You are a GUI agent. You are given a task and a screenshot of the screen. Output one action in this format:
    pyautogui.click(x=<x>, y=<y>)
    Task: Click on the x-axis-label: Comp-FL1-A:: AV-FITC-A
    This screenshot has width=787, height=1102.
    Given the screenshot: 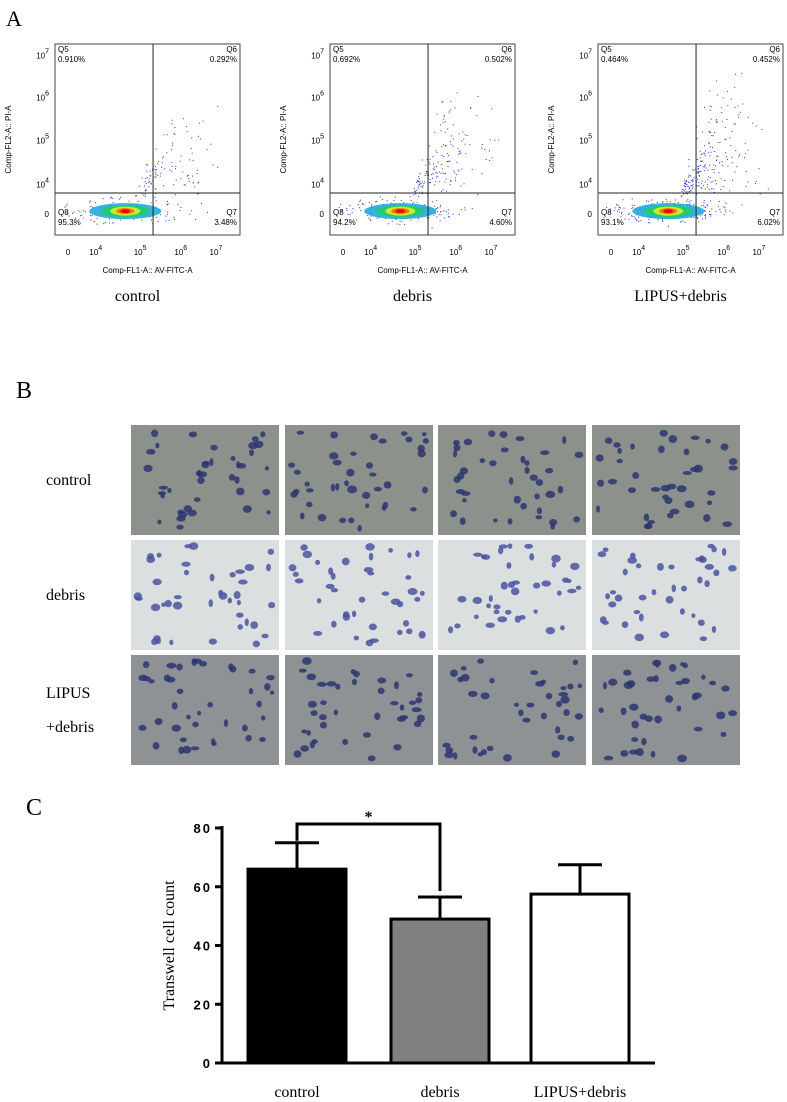 What is the action you would take?
    pyautogui.click(x=422, y=270)
    